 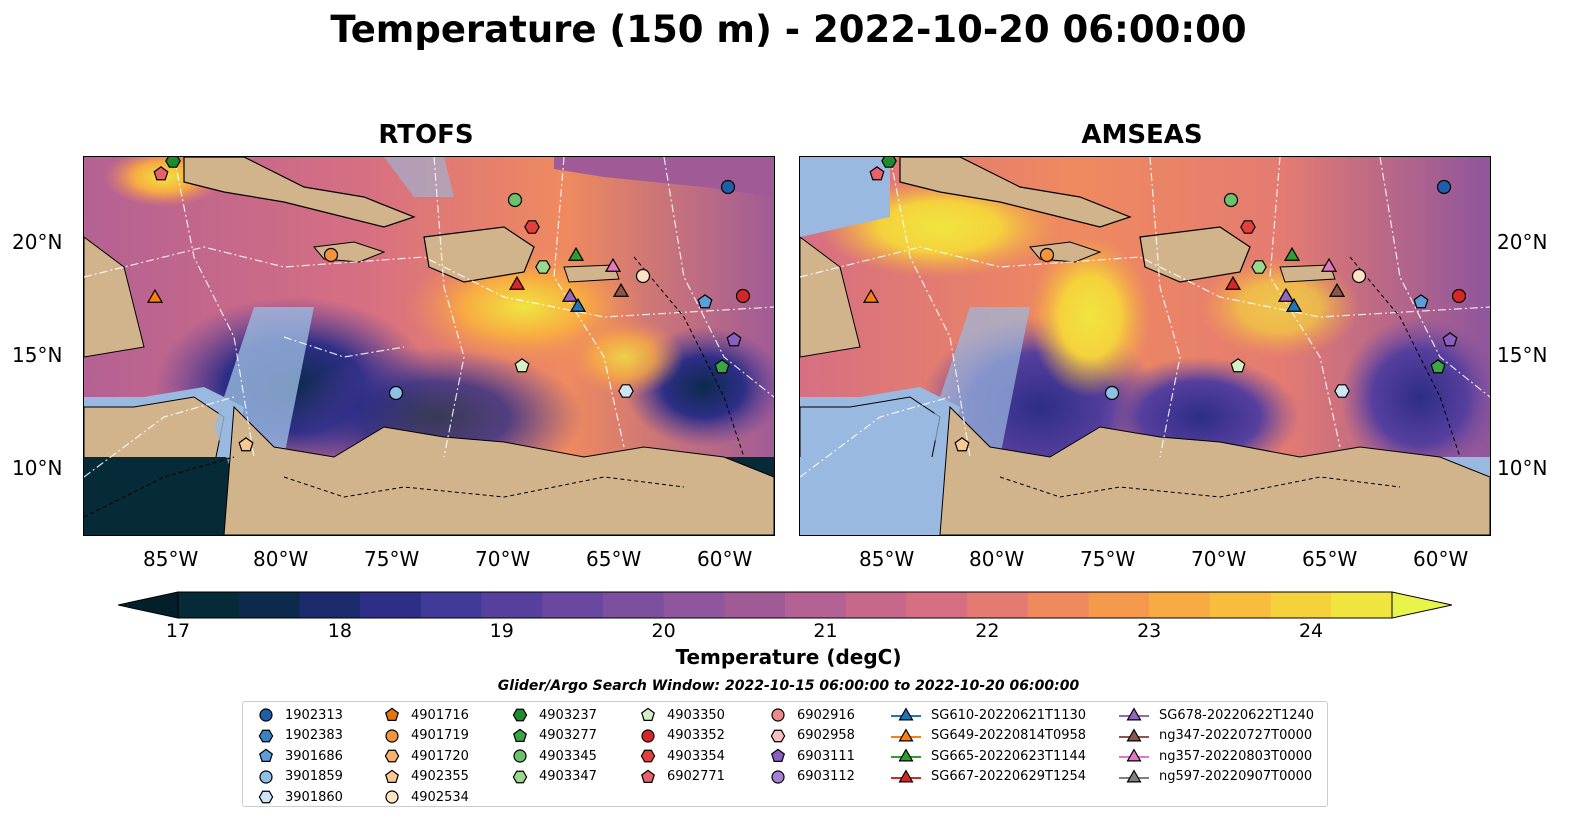 I want to click on legend-item: SG667-20220629T1254, so click(x=988, y=777).